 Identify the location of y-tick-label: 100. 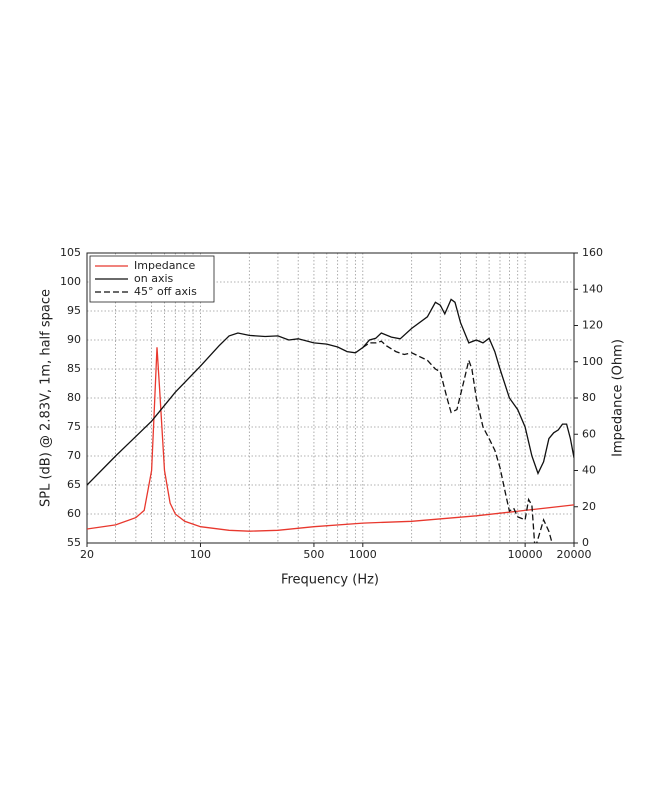
(70, 281).